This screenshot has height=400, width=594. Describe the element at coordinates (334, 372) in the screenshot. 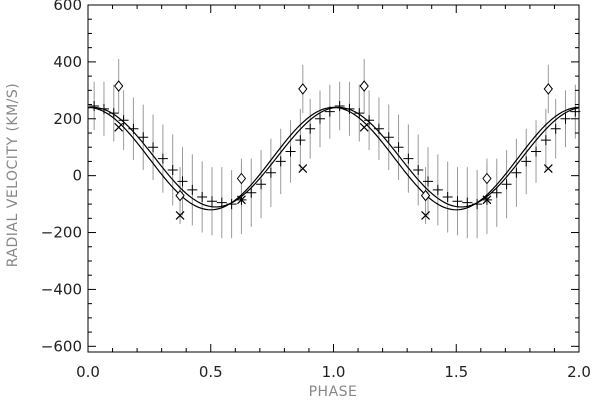

I see `x-tick-label: 1.0` at that location.